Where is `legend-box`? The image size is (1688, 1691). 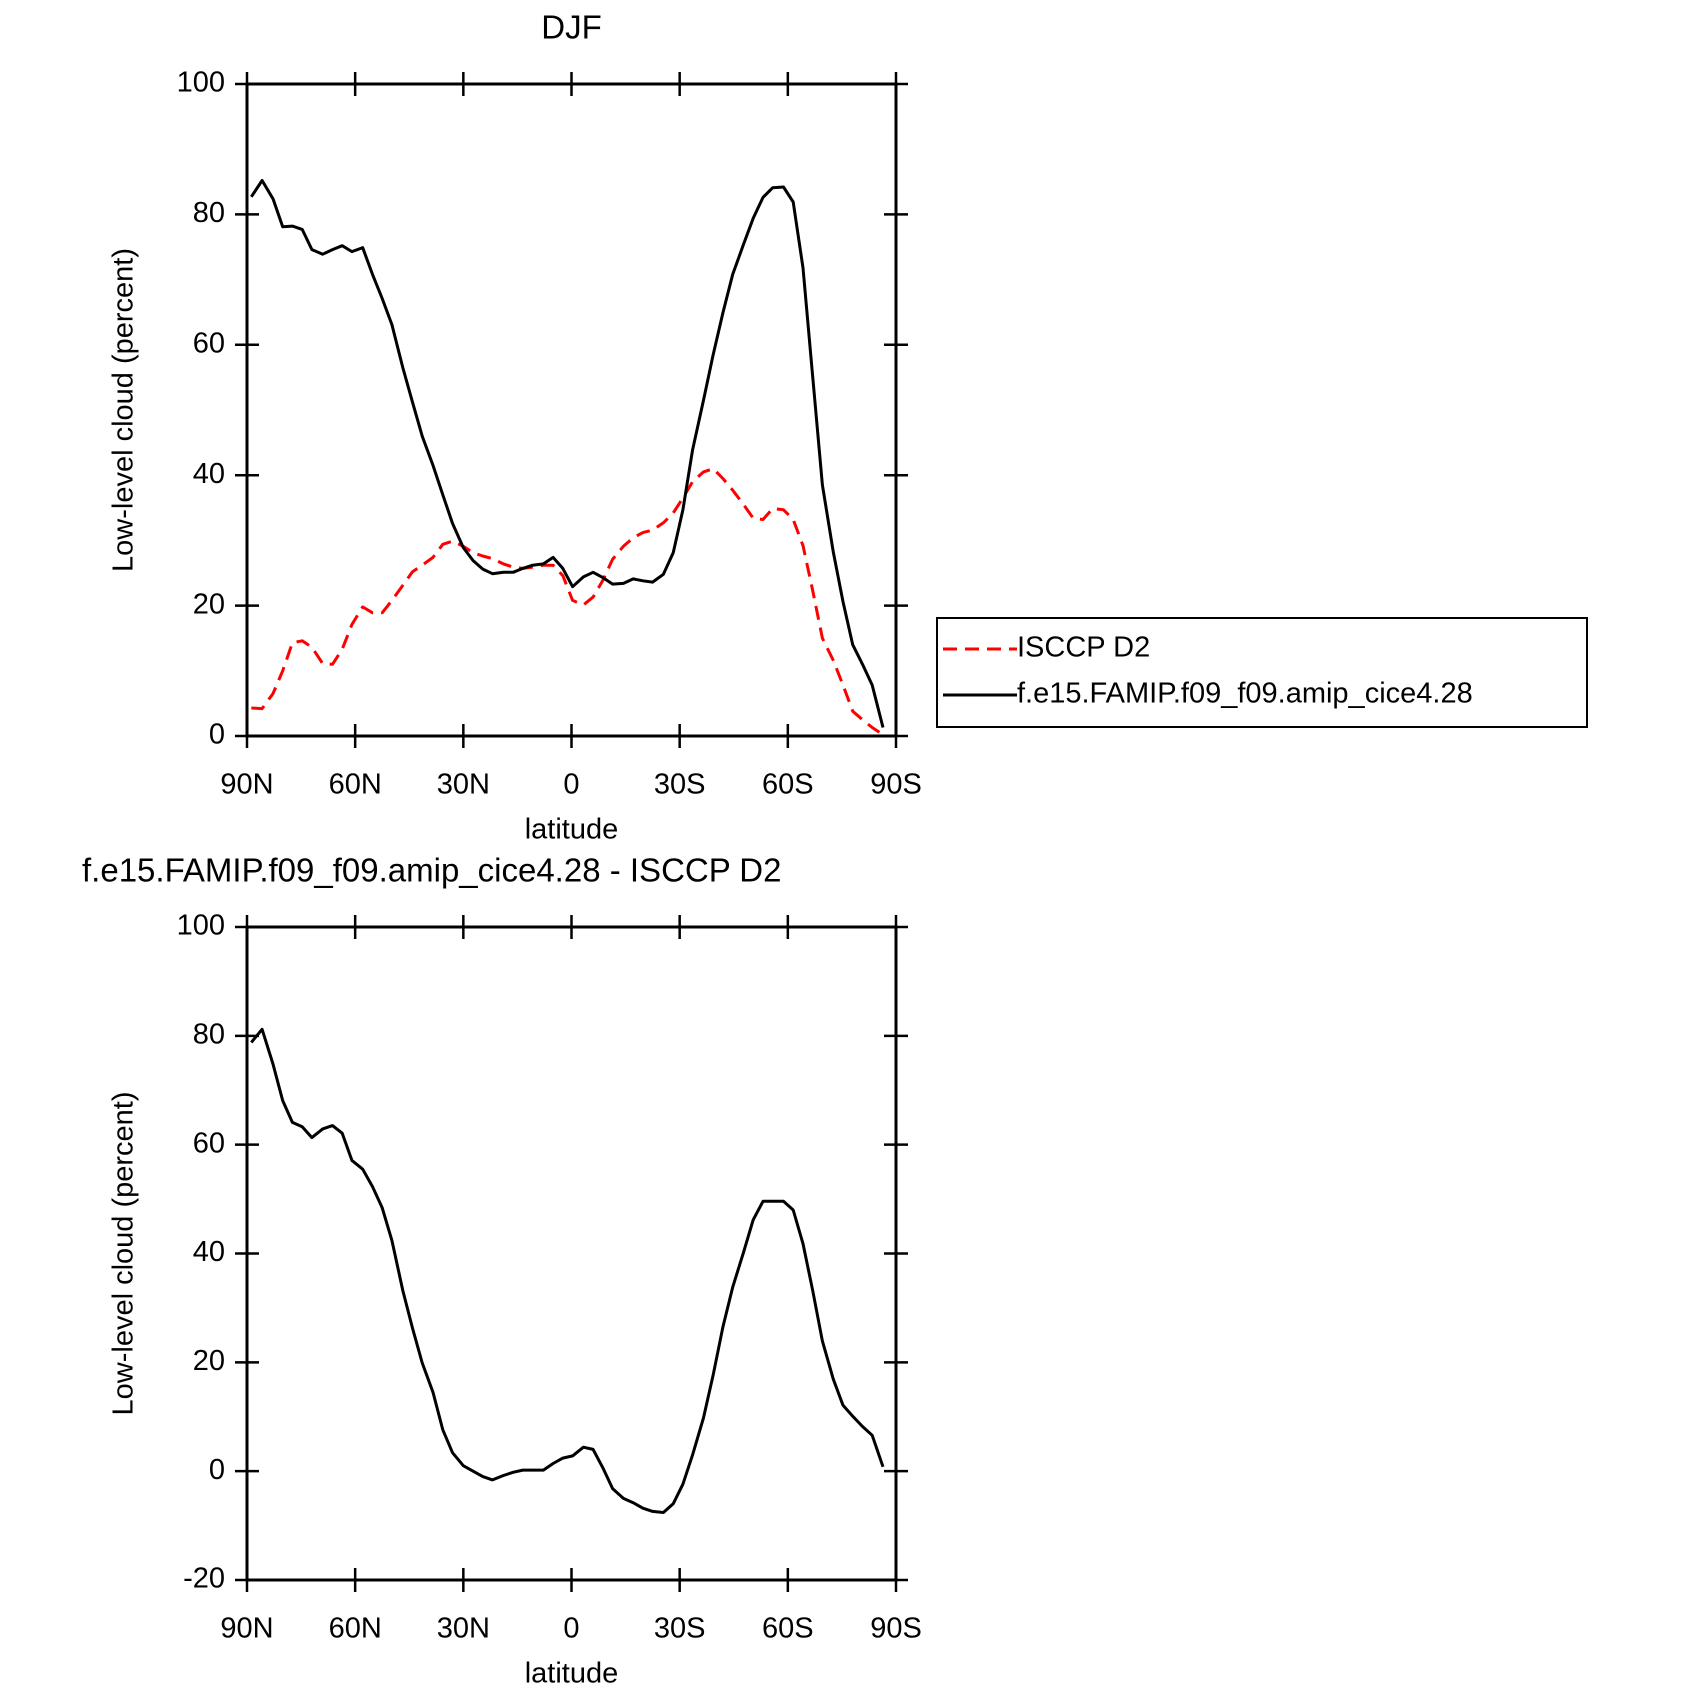 legend-box is located at coordinates (1262, 672).